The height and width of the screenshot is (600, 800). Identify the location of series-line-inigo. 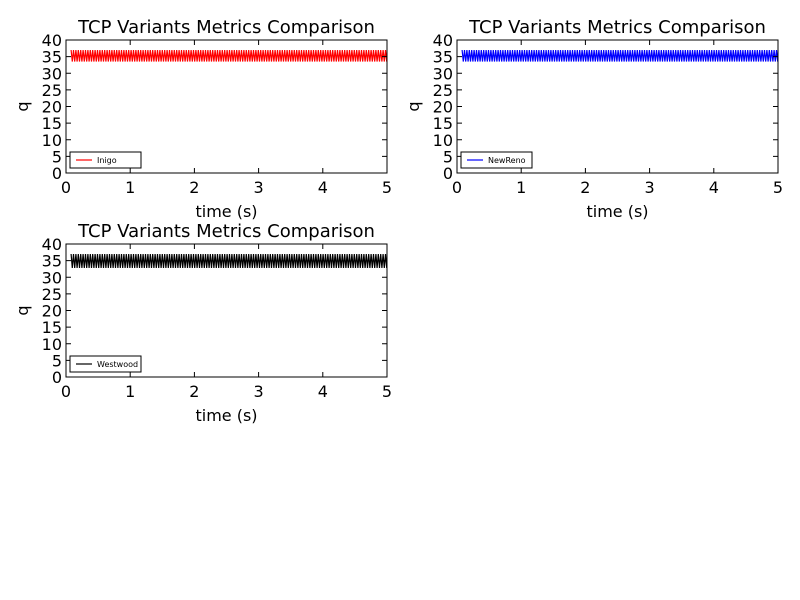
(229, 55).